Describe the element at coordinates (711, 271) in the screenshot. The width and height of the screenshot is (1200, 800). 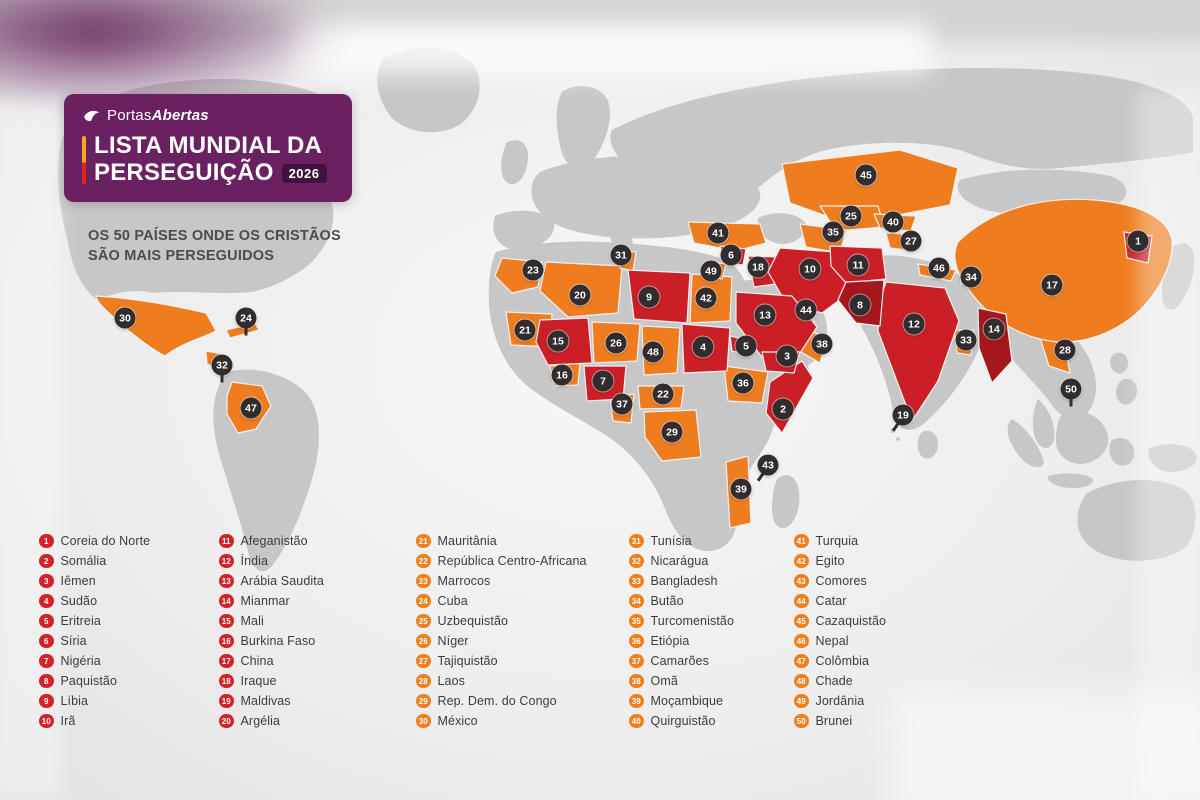
I see `map-marker-49: 49` at that location.